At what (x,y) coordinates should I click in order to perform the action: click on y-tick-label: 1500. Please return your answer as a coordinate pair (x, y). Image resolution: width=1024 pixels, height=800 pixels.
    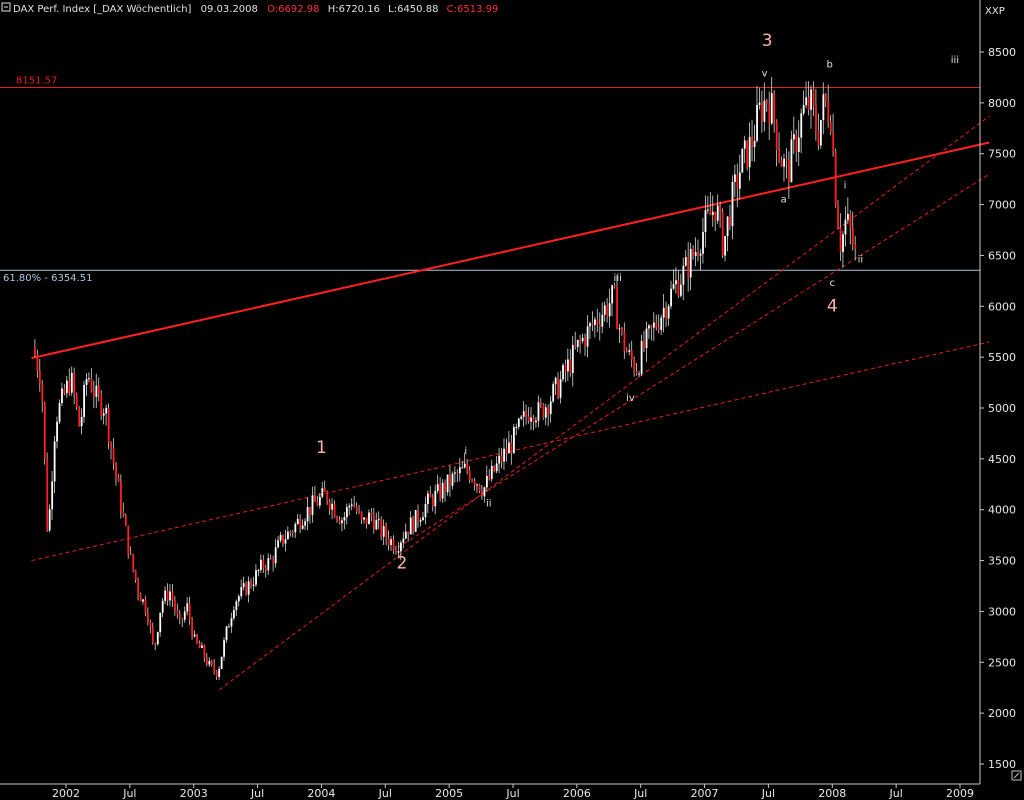
    Looking at the image, I should click on (1002, 764).